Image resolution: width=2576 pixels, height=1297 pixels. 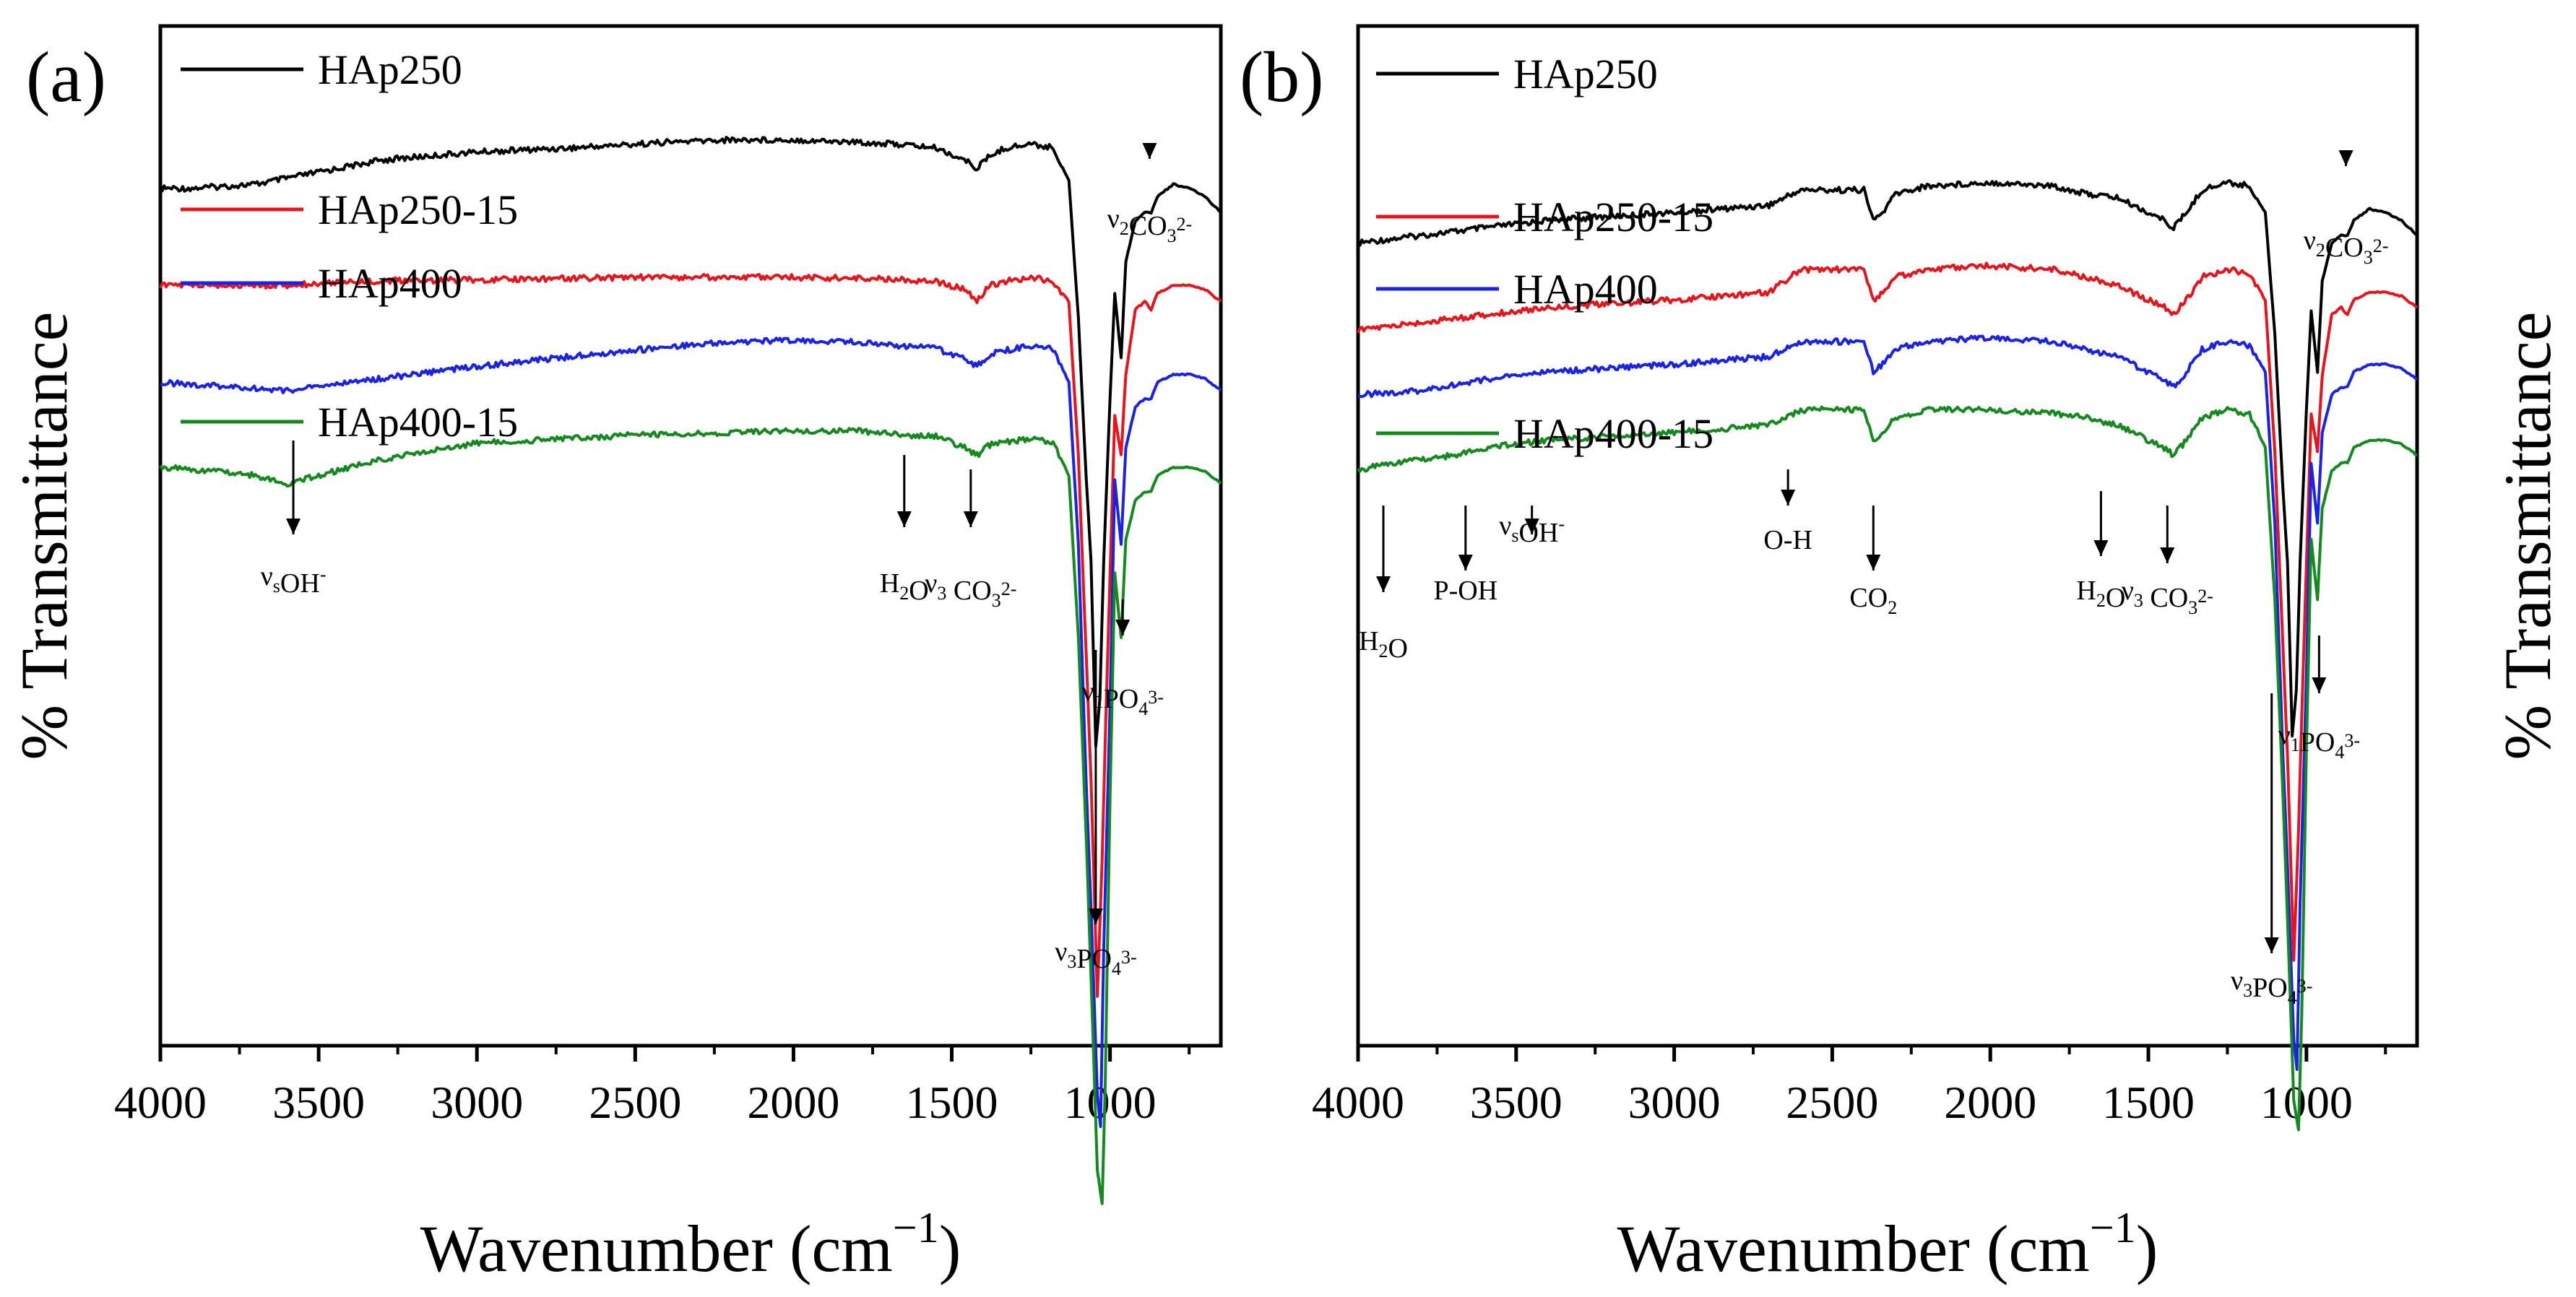 I want to click on panel-b-x-ticks: 4000 3500 3000 2500 2000 1500 1000, so click(x=1850, y=1087).